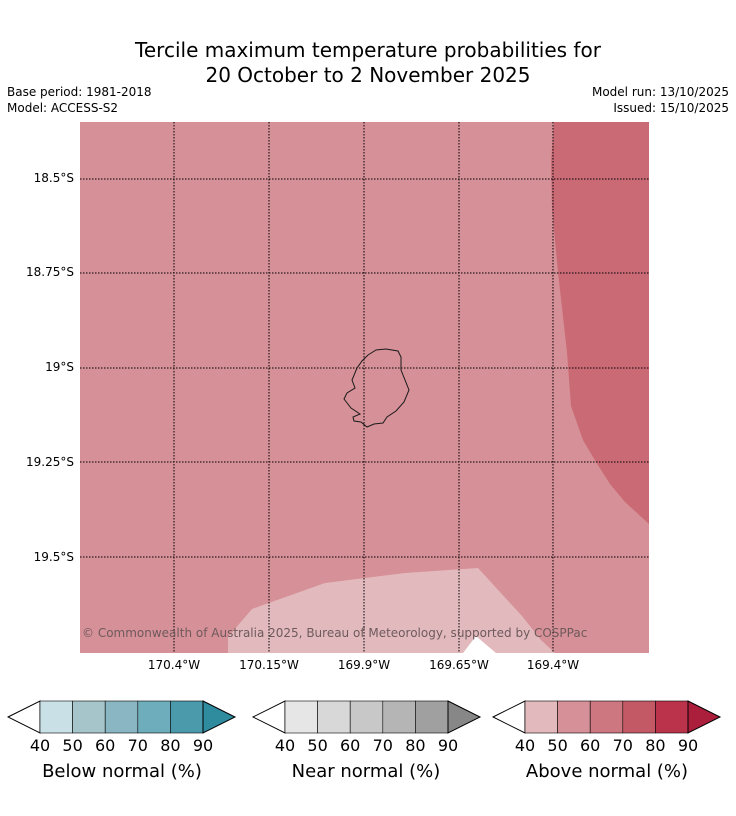  I want to click on niue-island-outline, so click(376, 388).